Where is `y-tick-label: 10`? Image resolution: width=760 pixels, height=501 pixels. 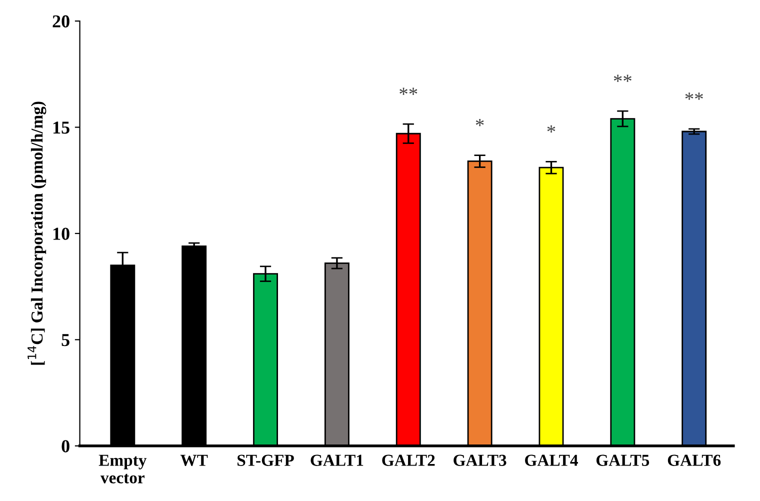 y-tick-label: 10 is located at coordinates (61, 234).